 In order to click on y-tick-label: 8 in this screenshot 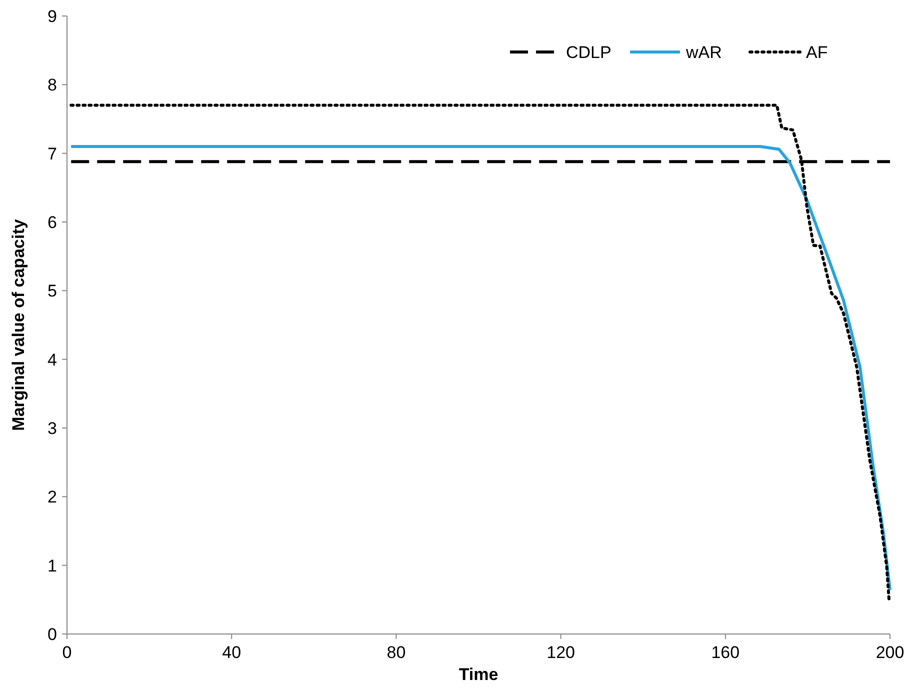, I will do `click(52, 85)`.